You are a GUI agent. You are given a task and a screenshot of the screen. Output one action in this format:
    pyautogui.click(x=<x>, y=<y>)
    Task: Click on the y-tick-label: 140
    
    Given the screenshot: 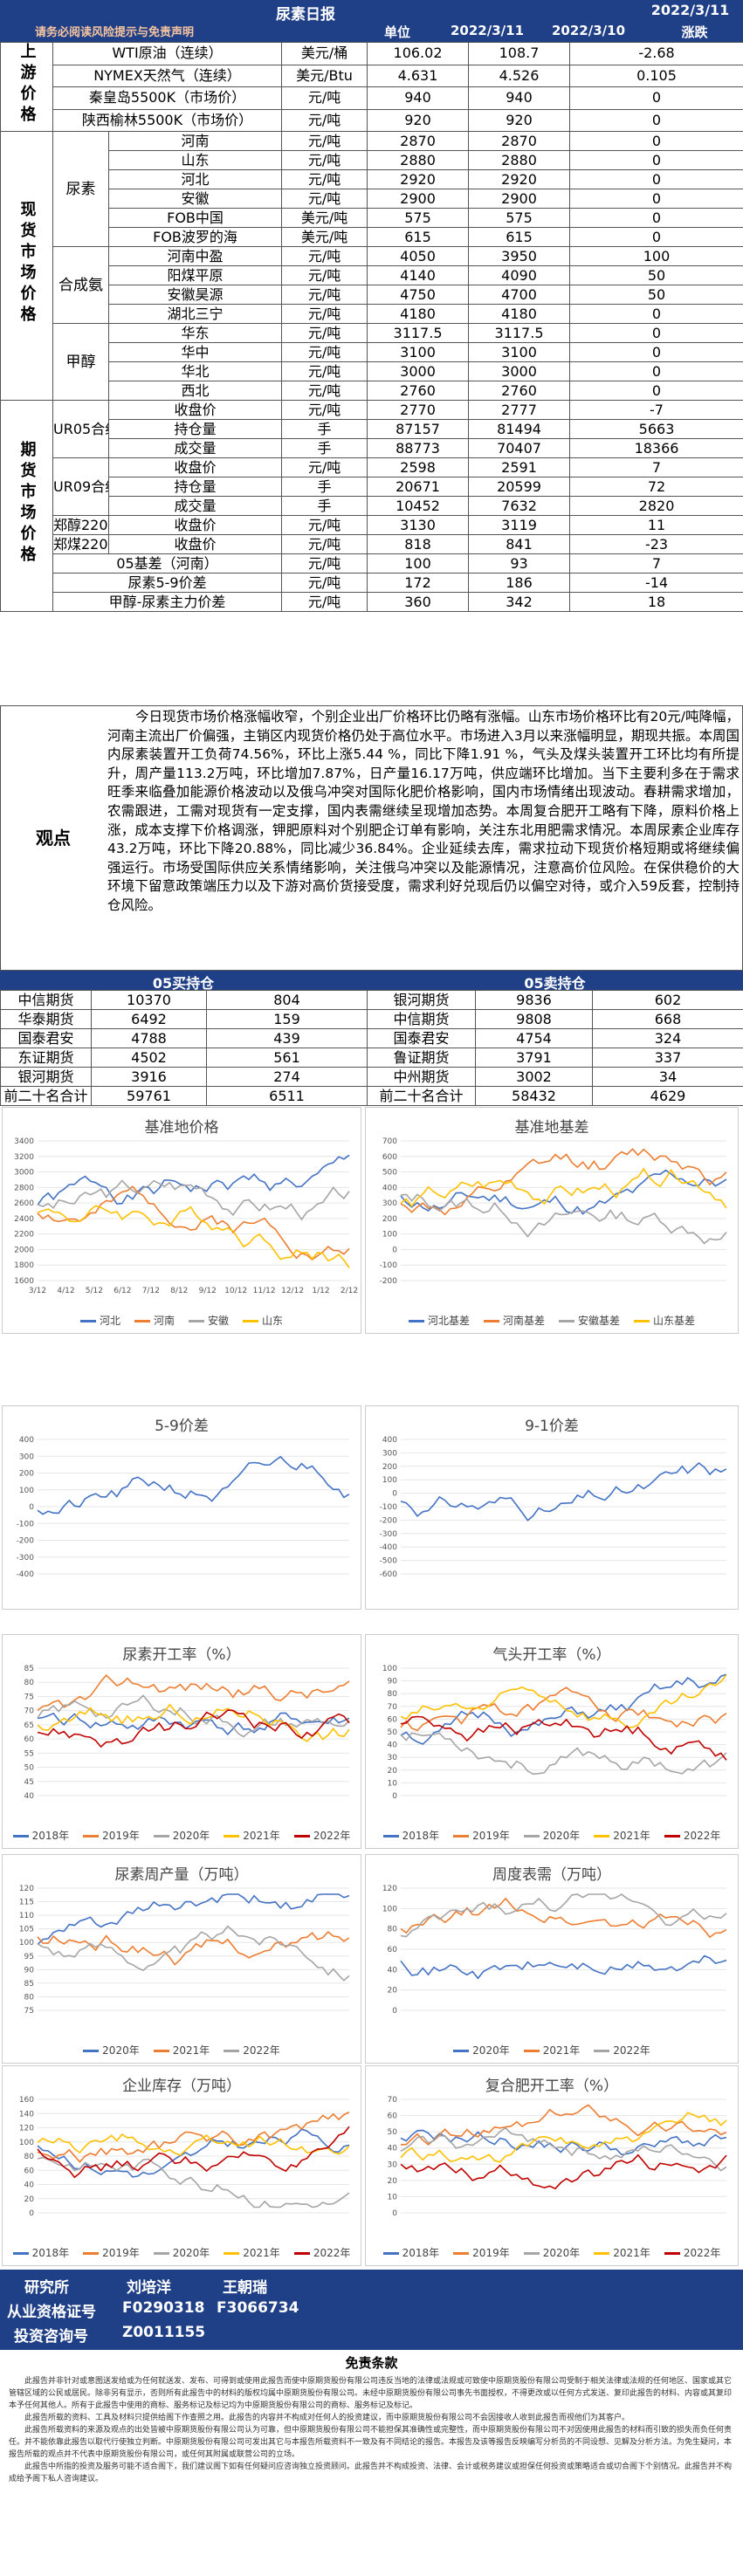 What is the action you would take?
    pyautogui.click(x=26, y=2114)
    